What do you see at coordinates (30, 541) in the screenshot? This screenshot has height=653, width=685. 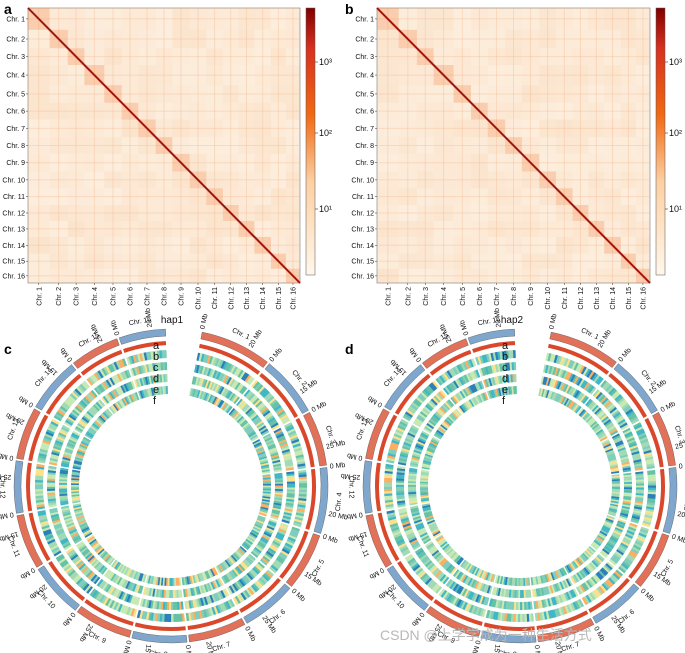 I see `chromosome-ideogram` at bounding box center [30, 541].